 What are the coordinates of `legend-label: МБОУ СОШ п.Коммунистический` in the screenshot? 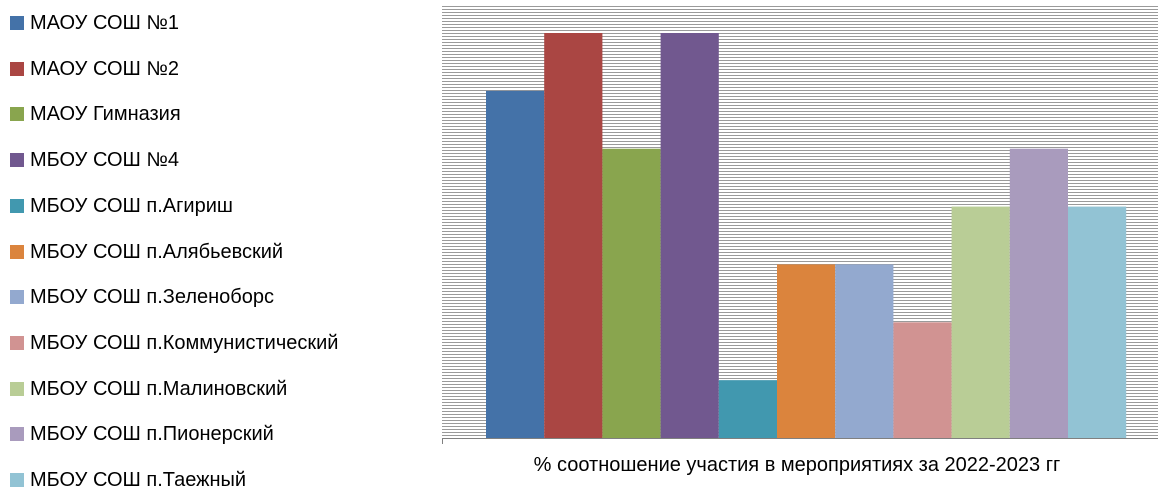 It's located at (184, 342).